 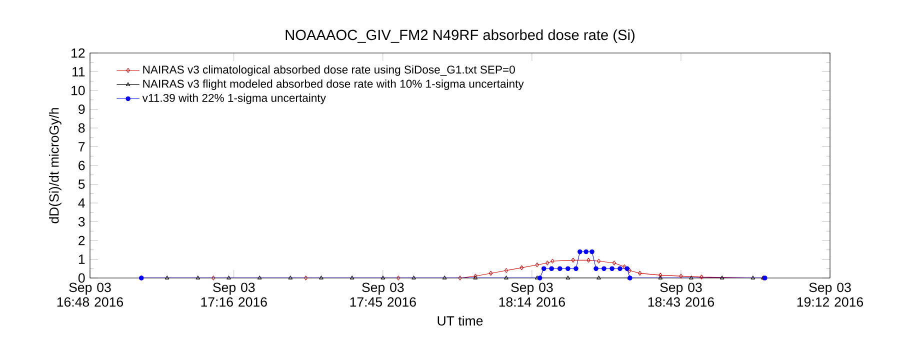 I want to click on x-tick-label: Sep 03 17:16 2016, so click(x=234, y=294).